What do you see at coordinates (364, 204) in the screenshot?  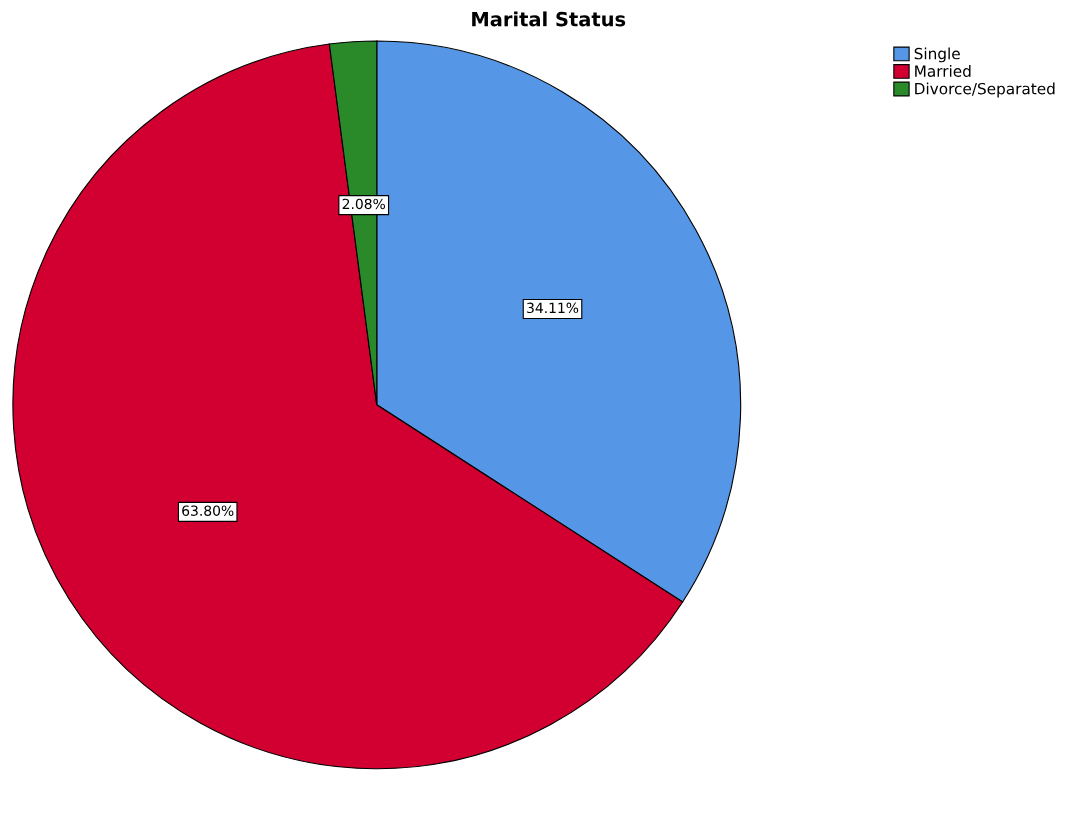 I see `data-label: 2.08%` at bounding box center [364, 204].